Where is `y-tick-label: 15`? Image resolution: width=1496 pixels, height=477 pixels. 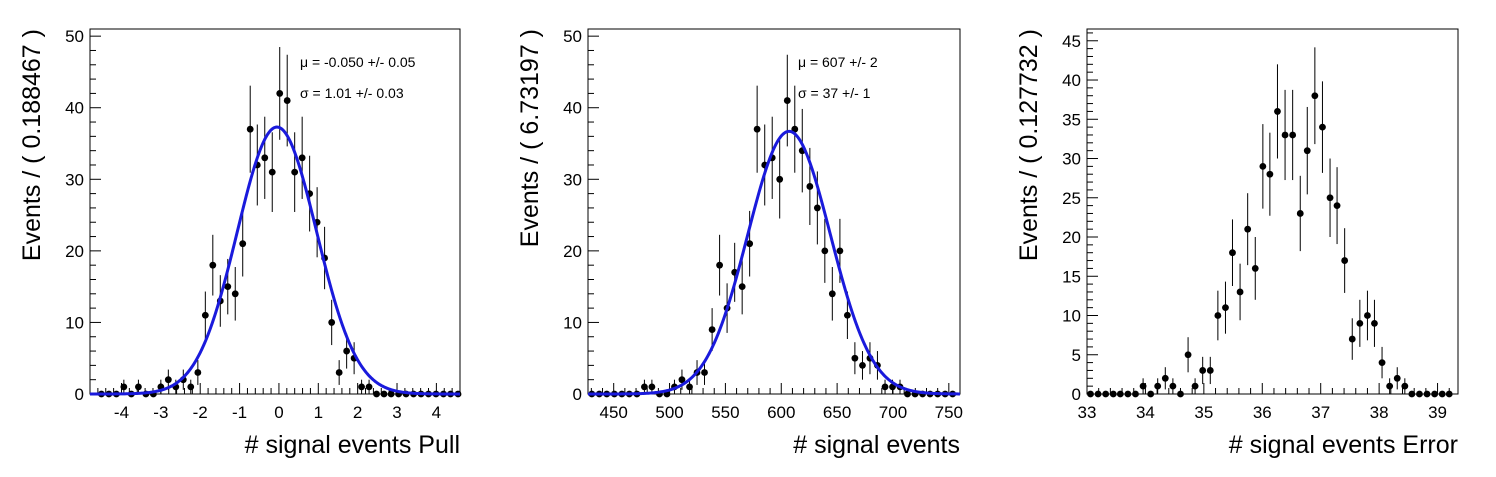
y-tick-label: 15 is located at coordinates (1071, 276).